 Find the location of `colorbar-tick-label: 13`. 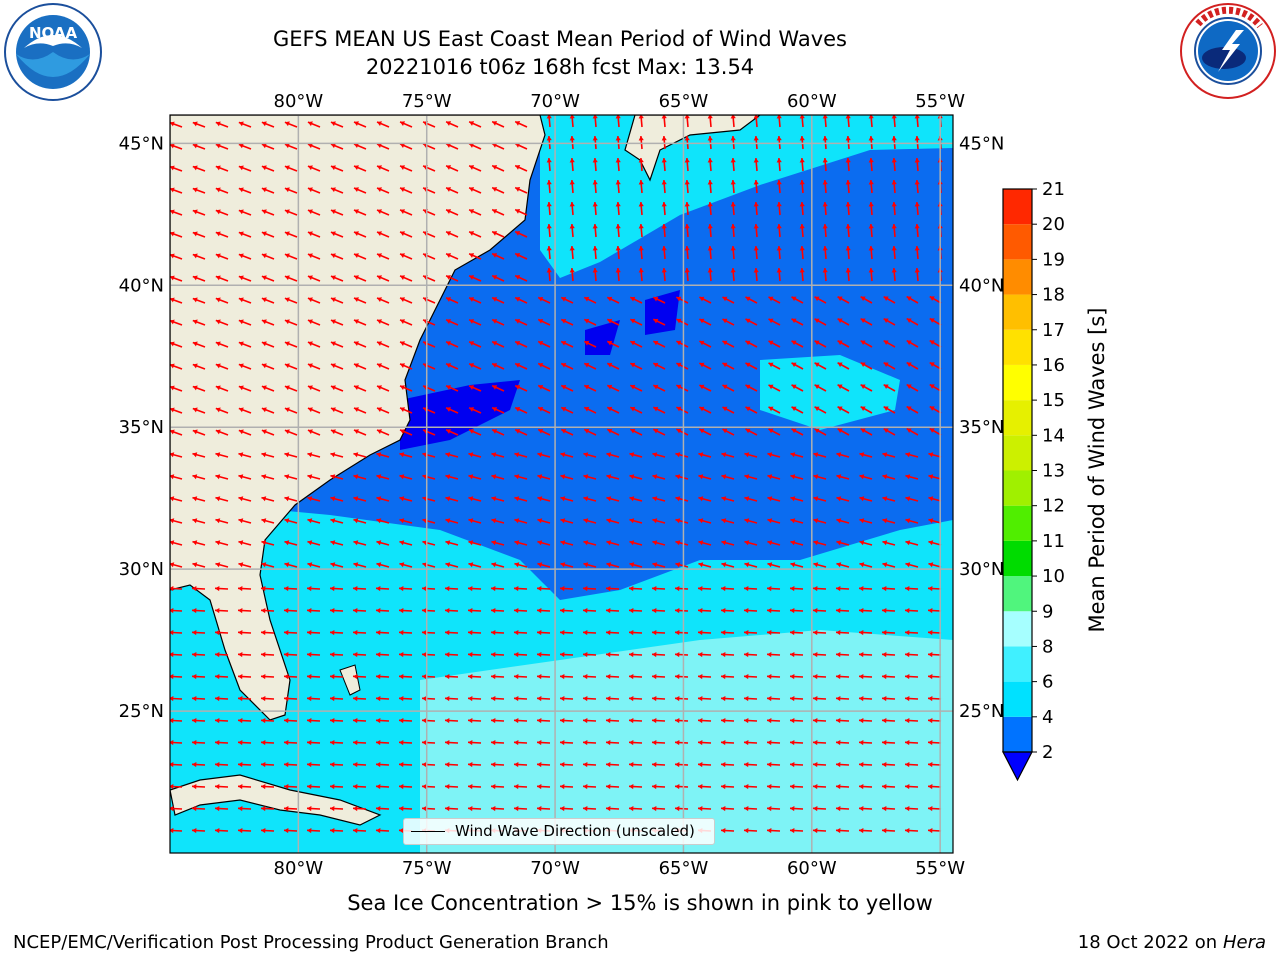

colorbar-tick-label: 13 is located at coordinates (1053, 471).